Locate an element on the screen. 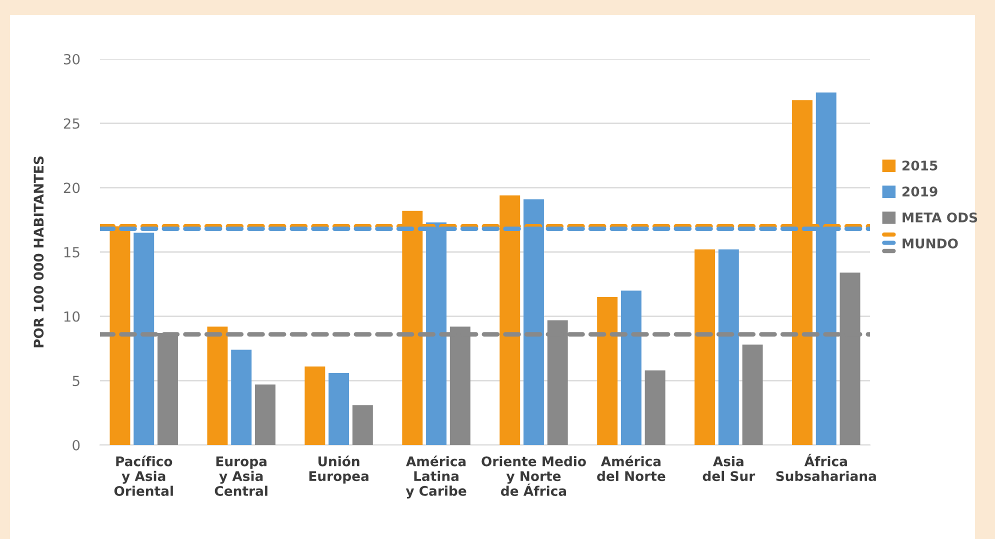 The image size is (995, 539). legend-label: META ODS is located at coordinates (940, 217).